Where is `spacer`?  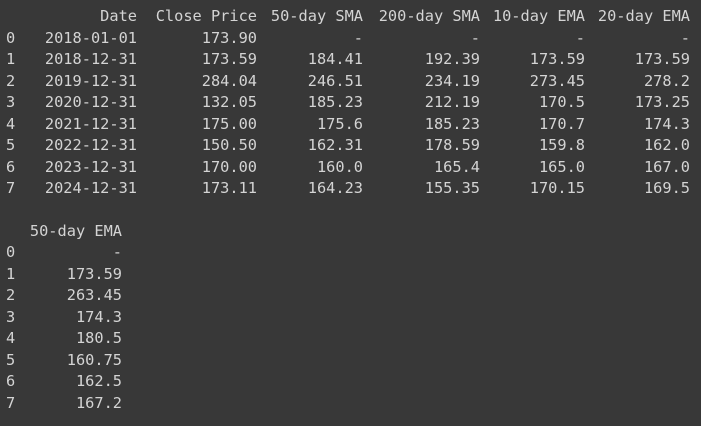 spacer is located at coordinates (24, 210).